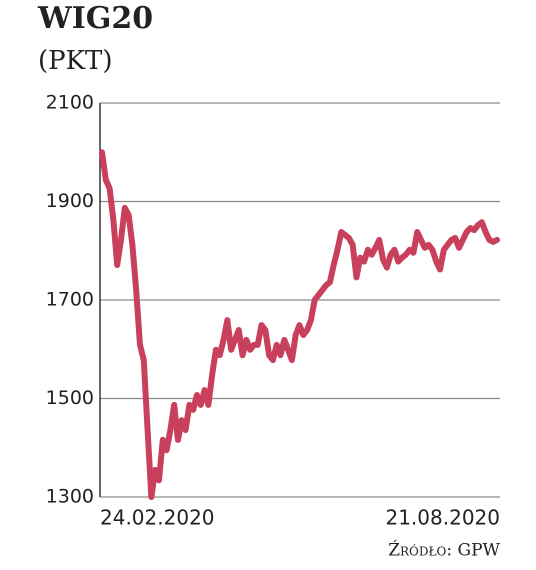 The width and height of the screenshot is (536, 570). I want to click on chart-subtitle: (PKT), so click(75, 61).